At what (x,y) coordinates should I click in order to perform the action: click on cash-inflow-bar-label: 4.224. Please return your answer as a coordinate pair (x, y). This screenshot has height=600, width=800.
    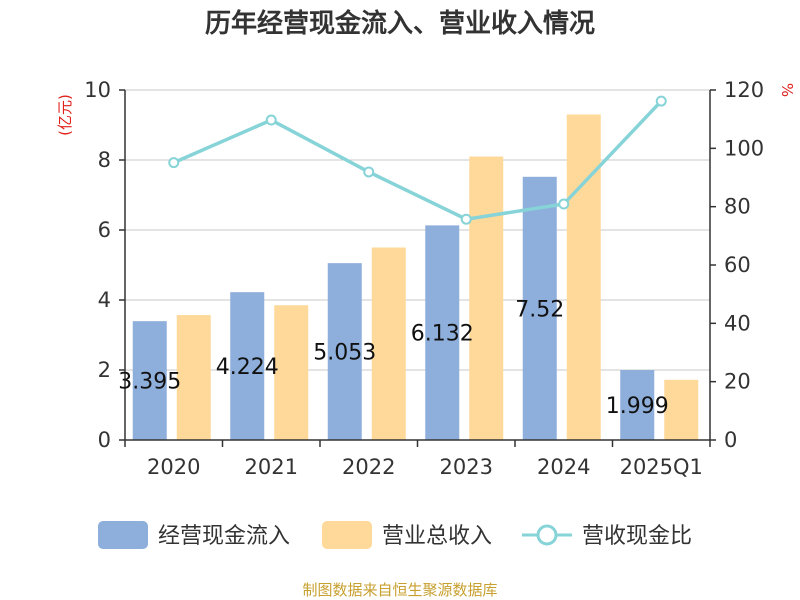
    Looking at the image, I should click on (247, 367).